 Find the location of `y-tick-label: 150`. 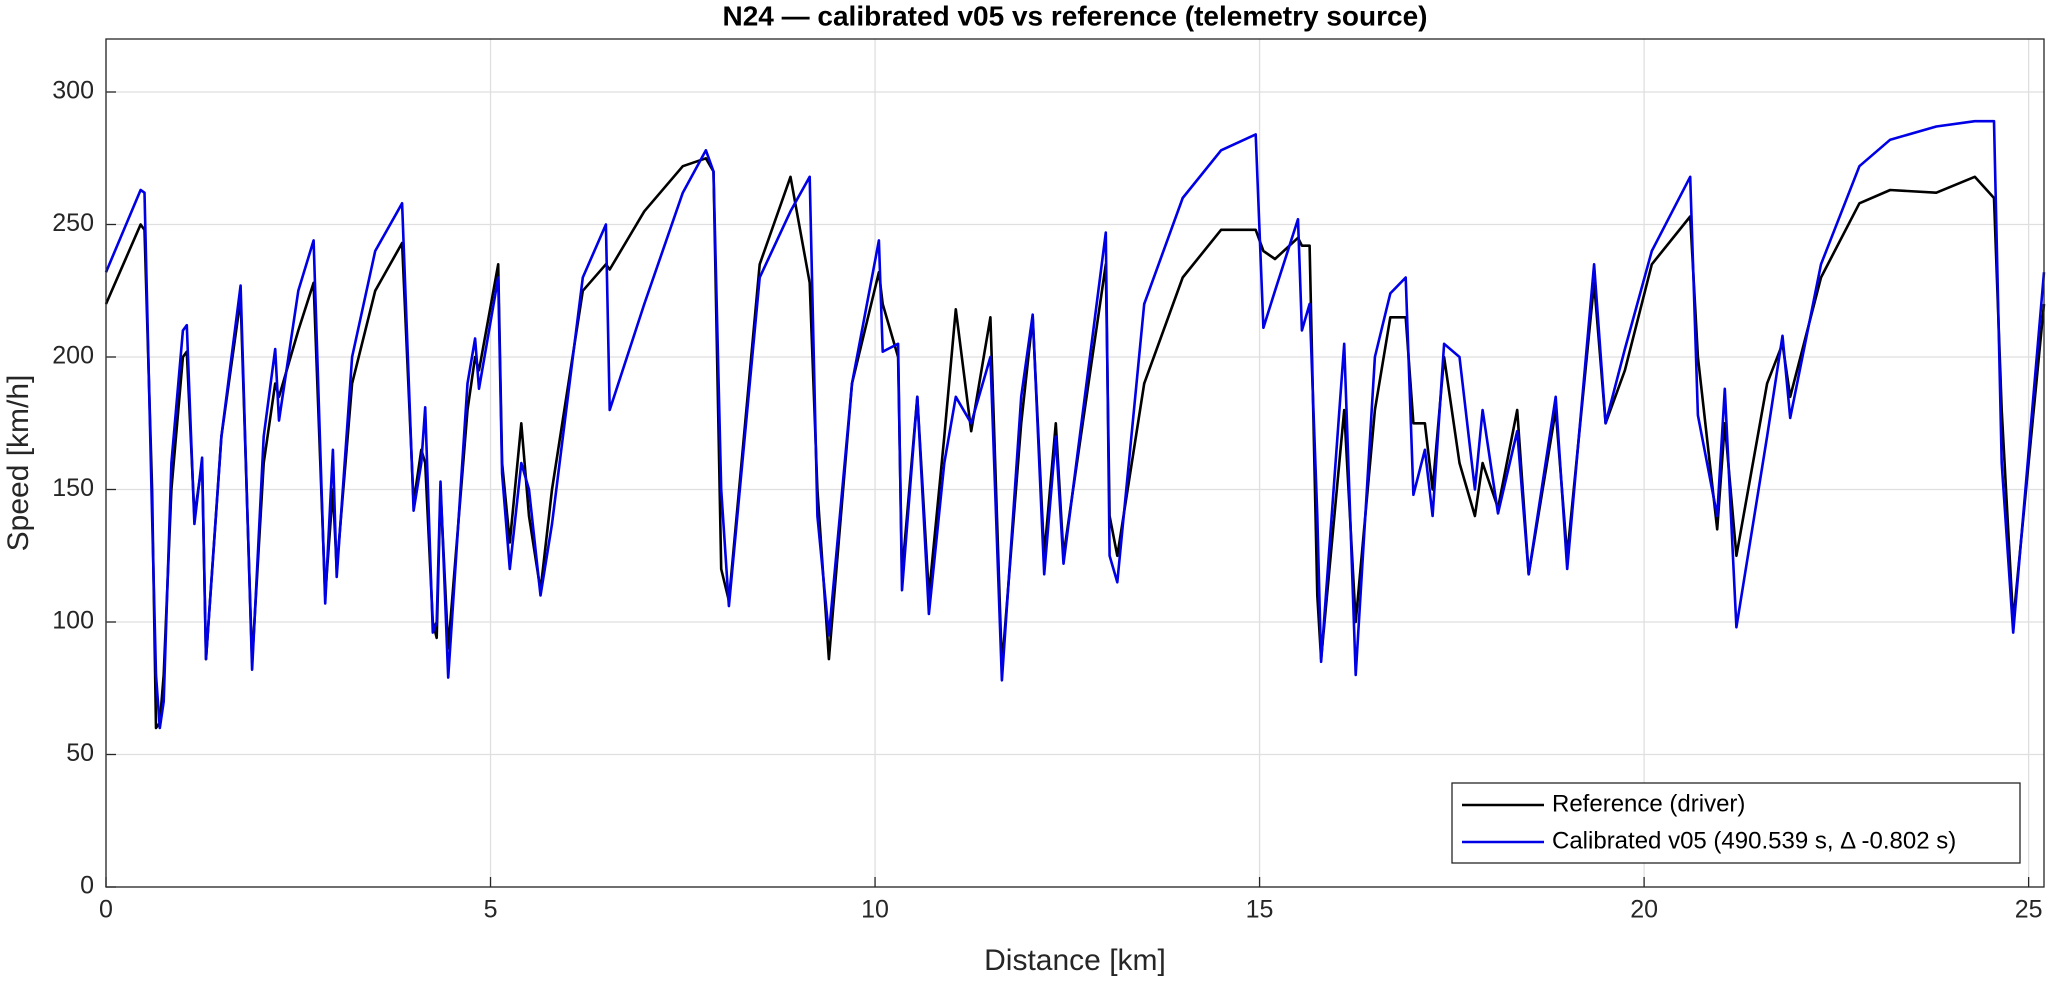

y-tick-label: 150 is located at coordinates (73, 488).